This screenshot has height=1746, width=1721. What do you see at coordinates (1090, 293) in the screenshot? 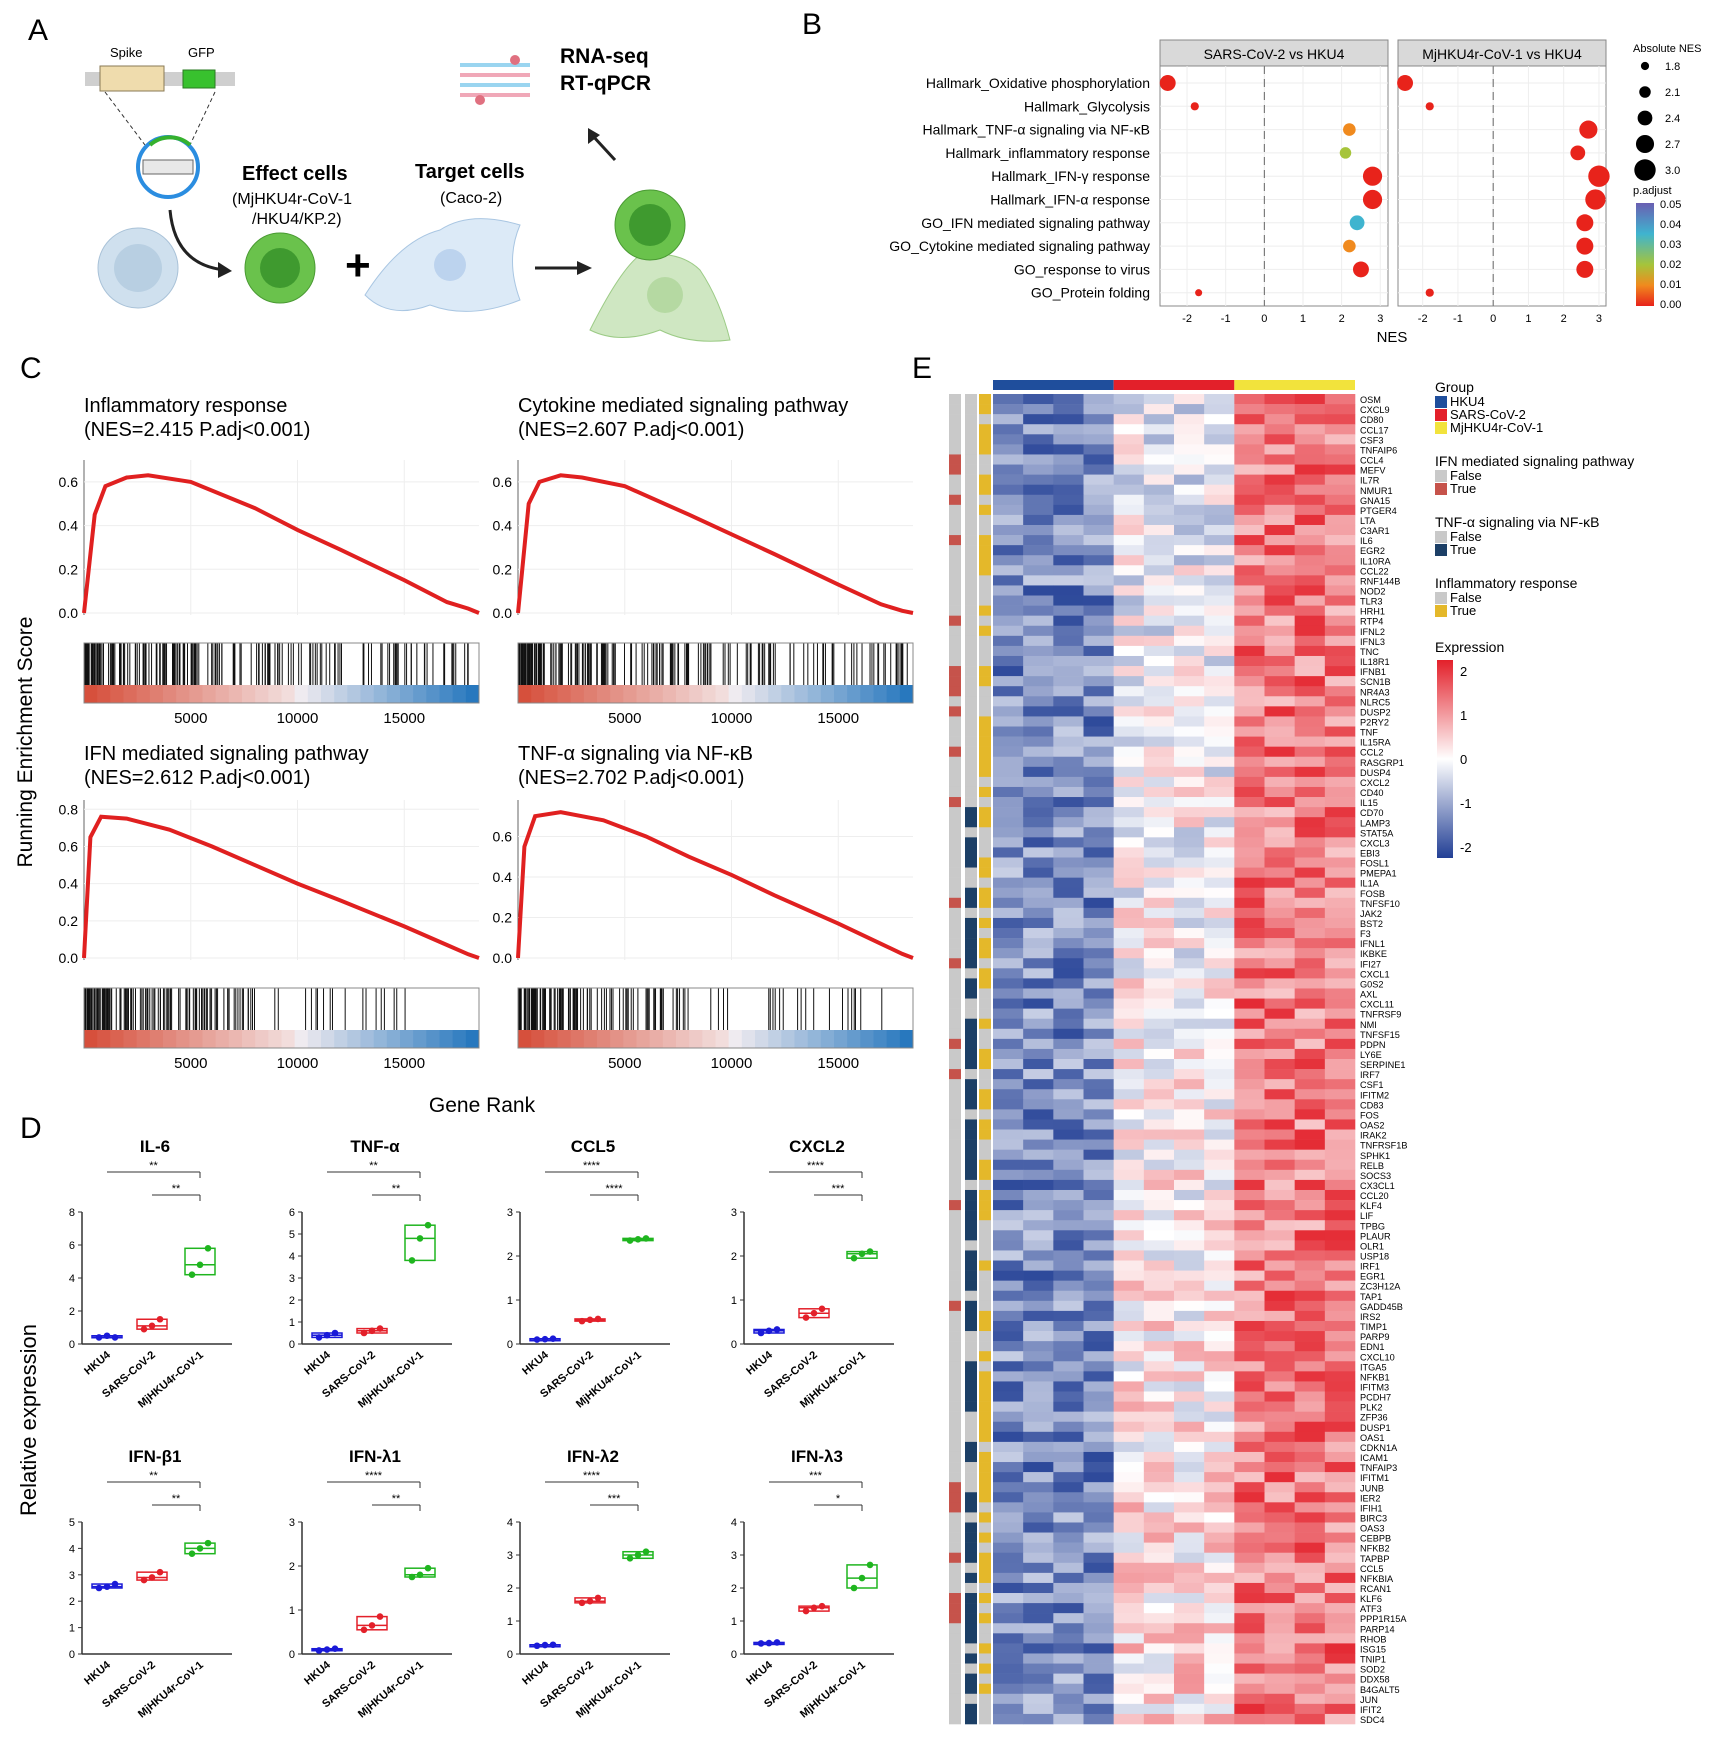
I see `b-term-label: GO_Protein folding` at bounding box center [1090, 293].